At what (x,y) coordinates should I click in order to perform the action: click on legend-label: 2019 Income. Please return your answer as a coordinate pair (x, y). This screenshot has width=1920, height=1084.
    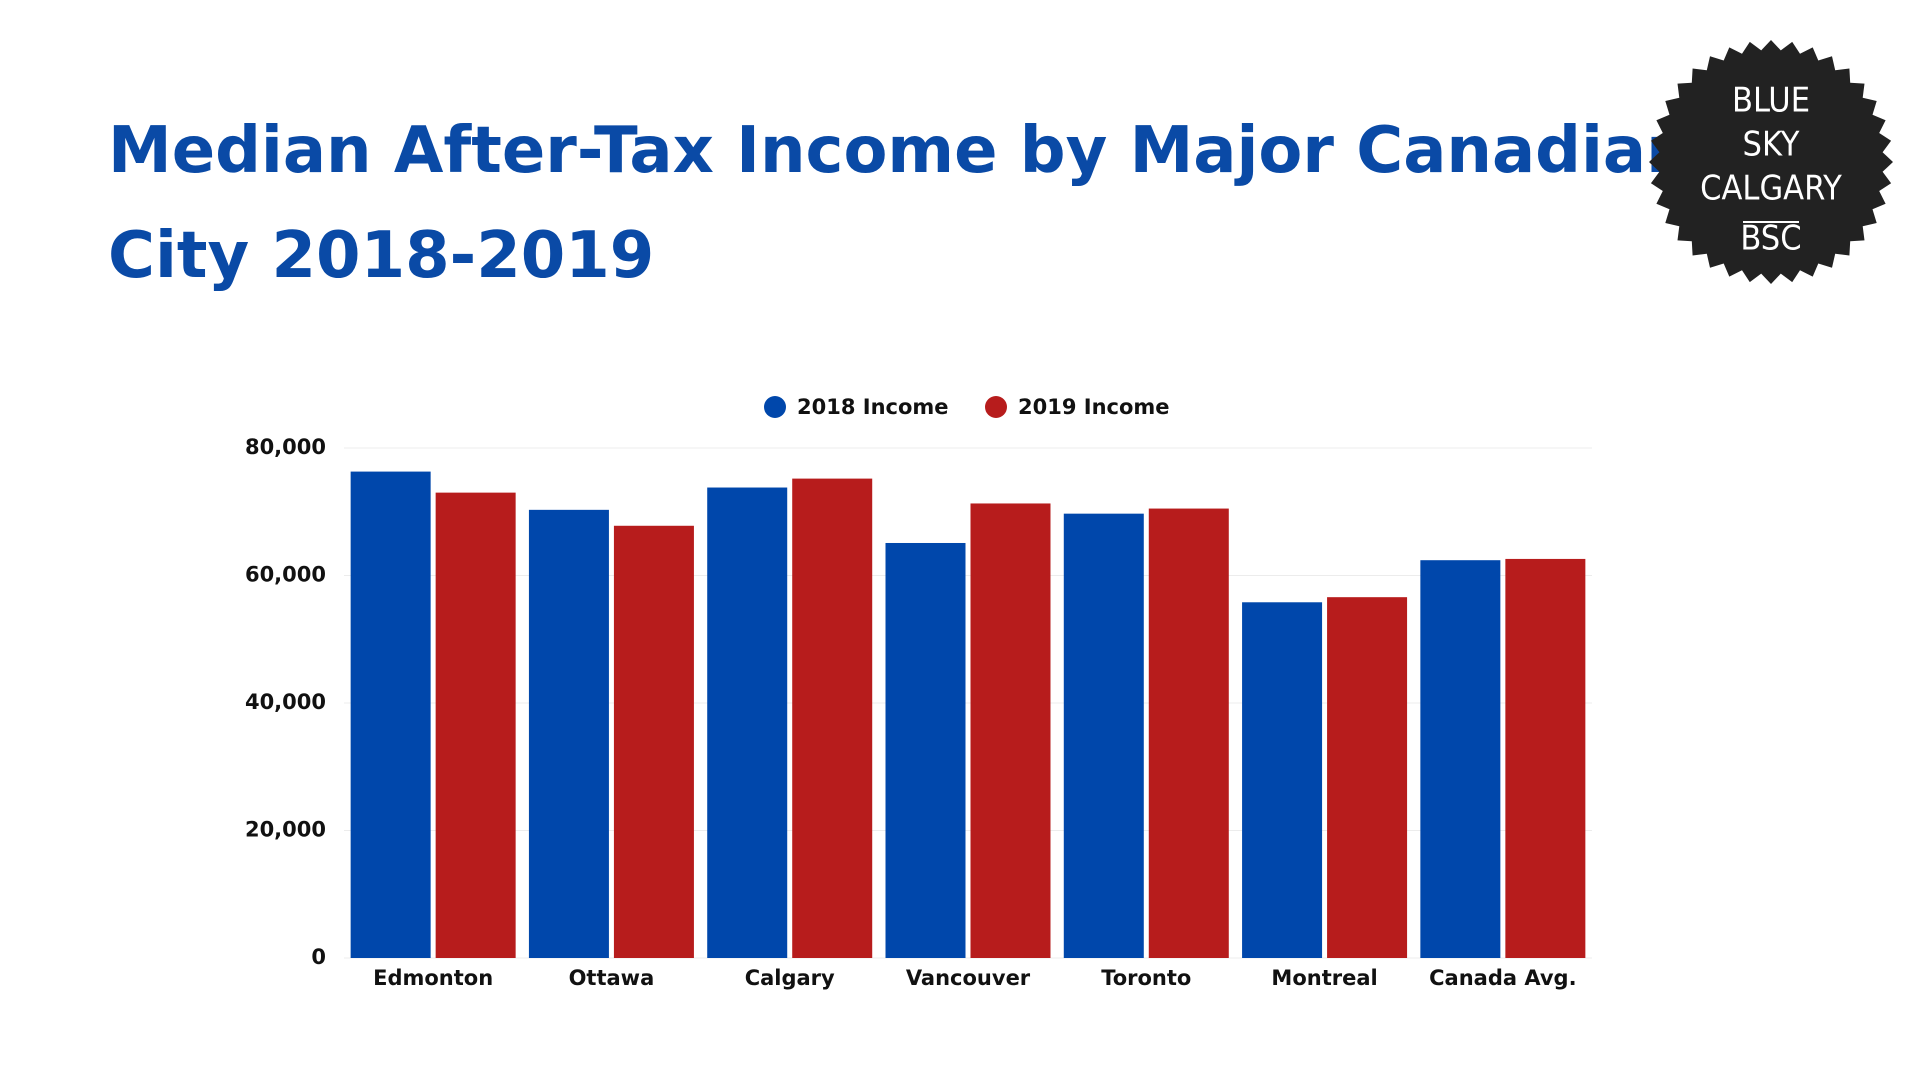
    Looking at the image, I should click on (1094, 407).